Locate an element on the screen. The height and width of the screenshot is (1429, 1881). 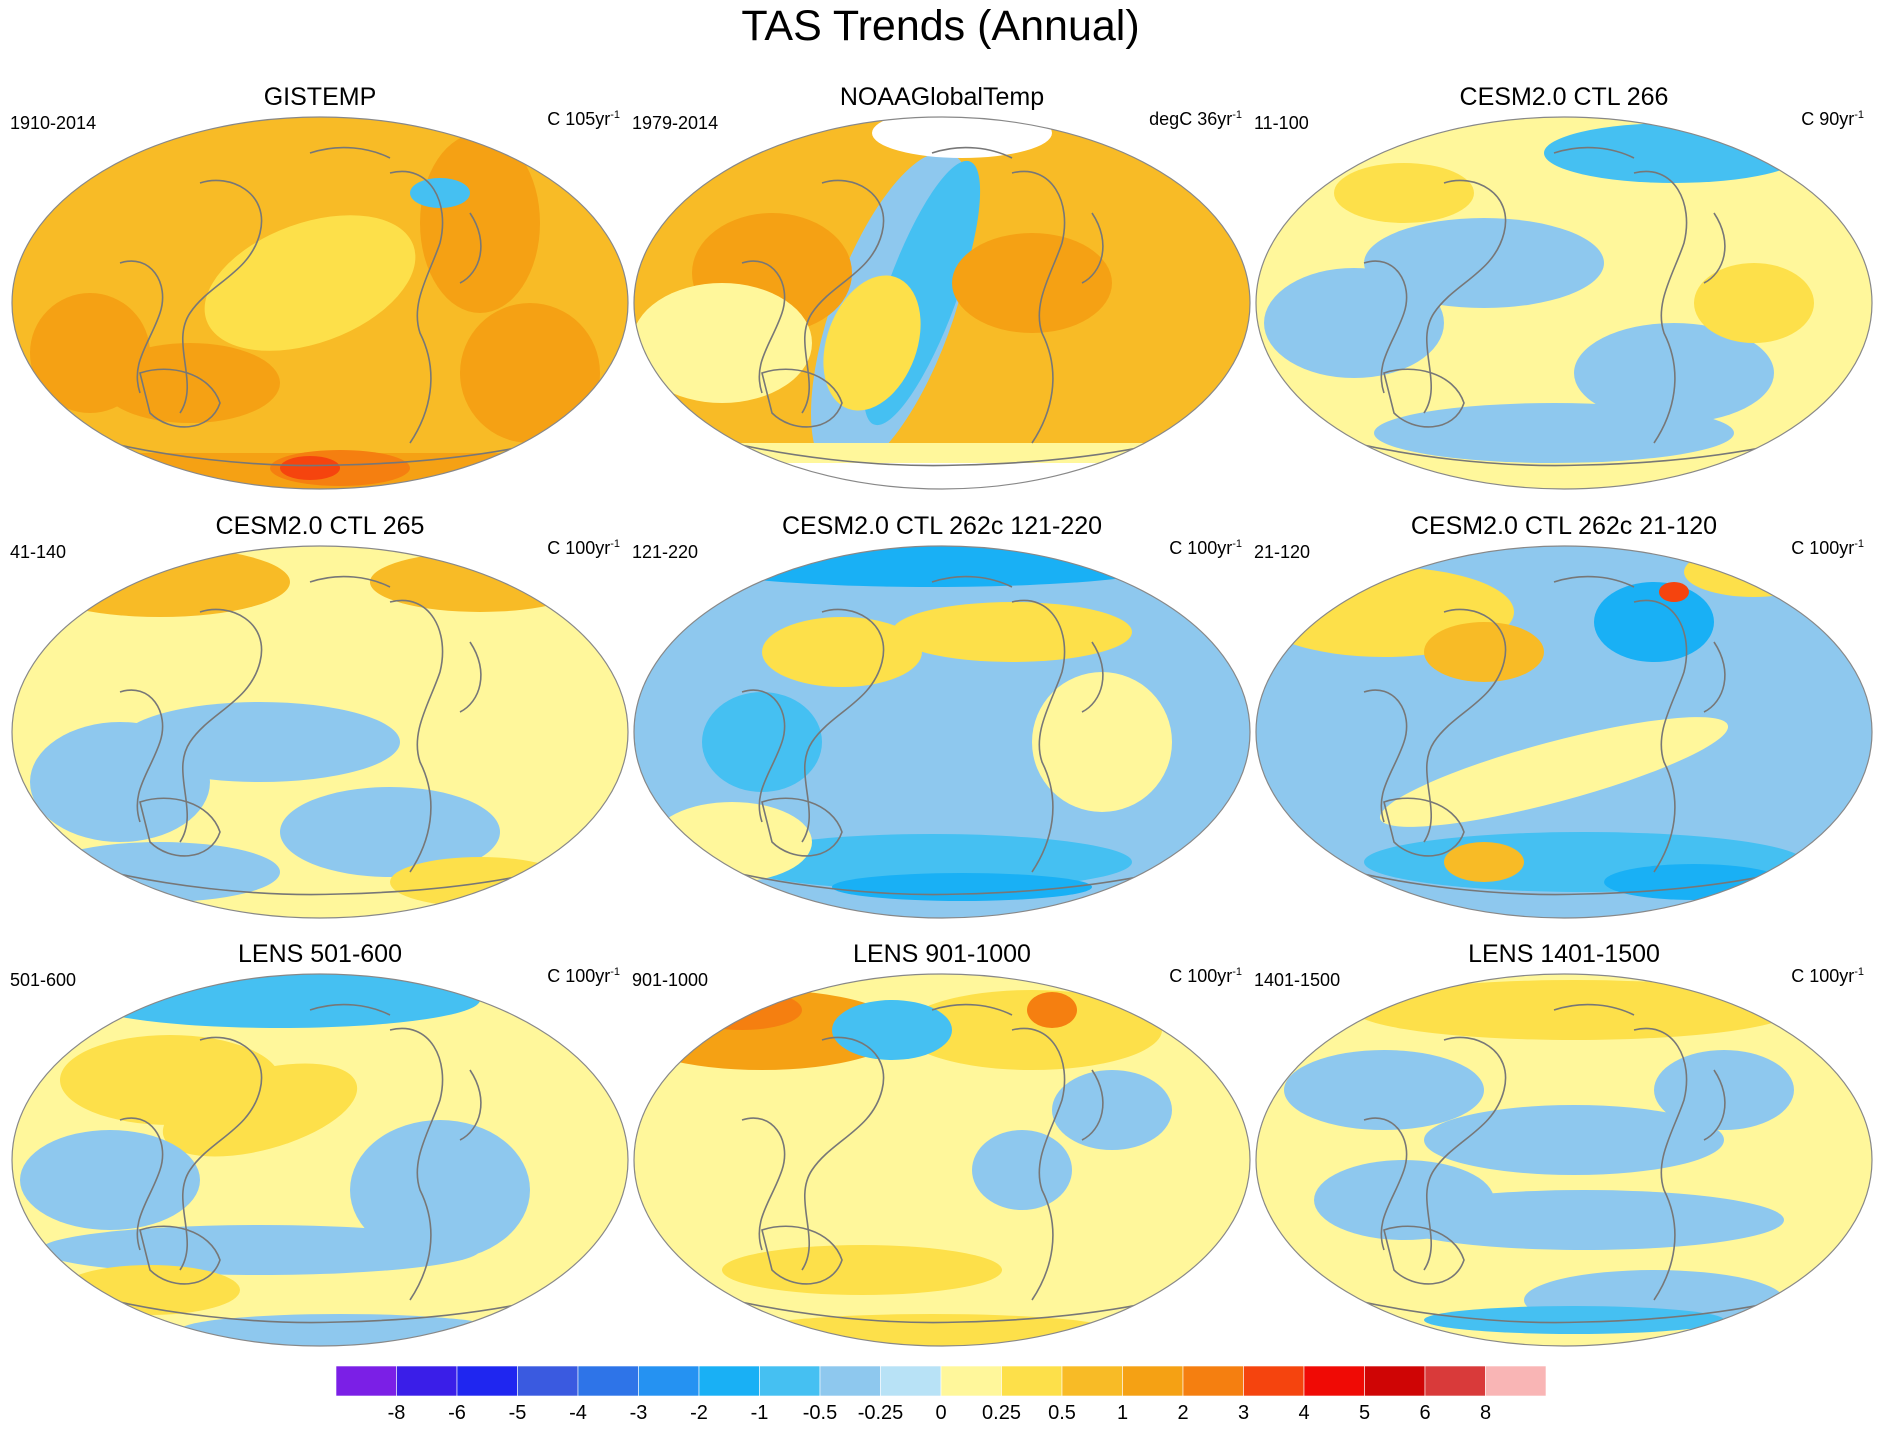
panel-period: 901-1000 is located at coordinates (670, 980).